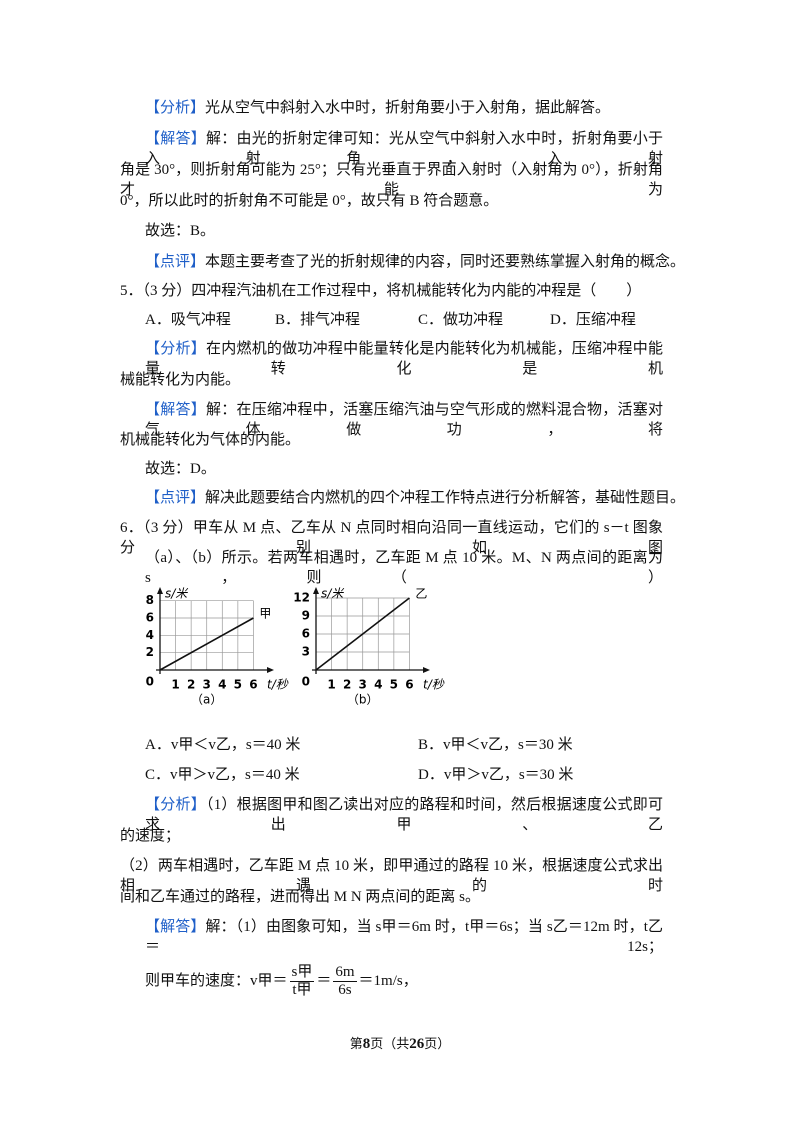 Image resolution: width=800 pixels, height=1132 pixels. I want to click on text: 的速度；, so click(150, 836).